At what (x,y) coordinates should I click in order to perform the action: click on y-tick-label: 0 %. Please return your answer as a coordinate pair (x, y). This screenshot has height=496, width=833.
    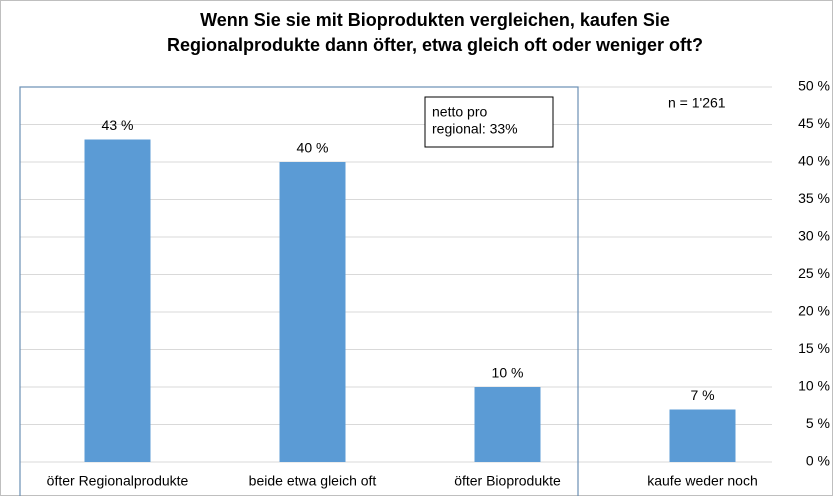
    Looking at the image, I should click on (818, 461).